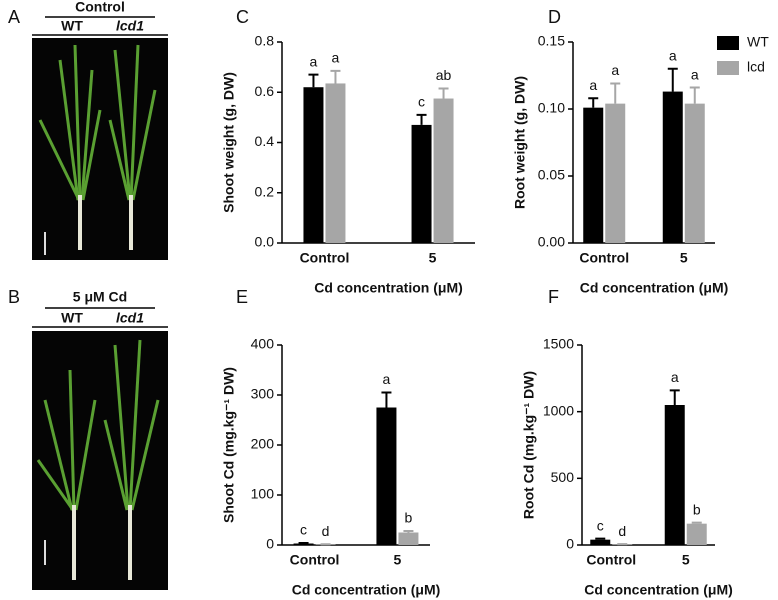  I want to click on y-axis-label: Shoot Cd (mg.kg⁻¹ DW), so click(229, 445).